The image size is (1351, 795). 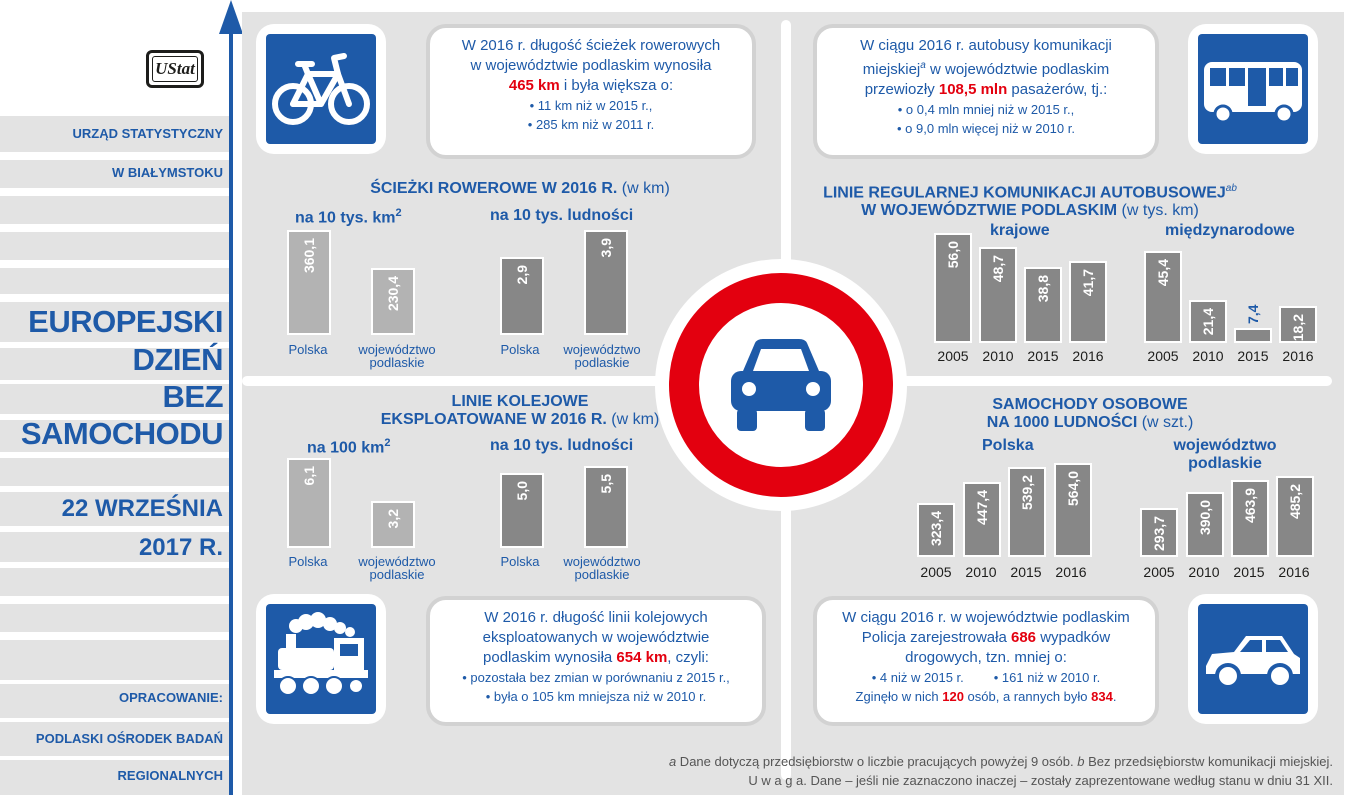 I want to click on prepared-by-line2: REGIONALNYCH, so click(x=170, y=775).